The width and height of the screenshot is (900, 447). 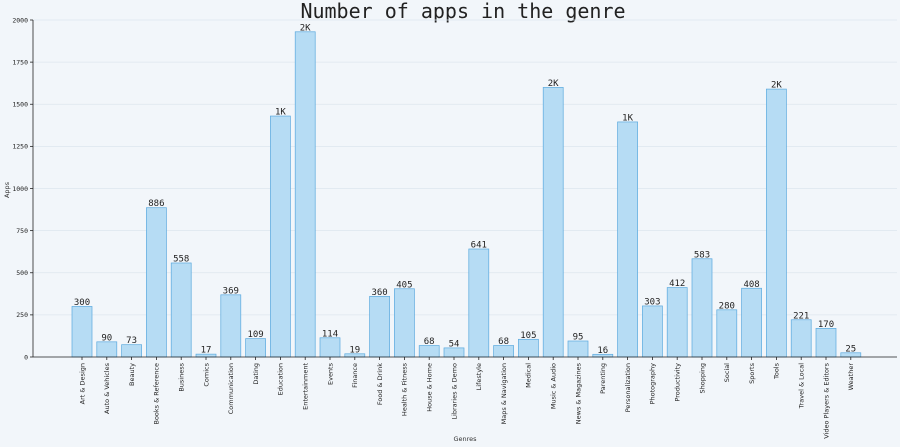 I want to click on x-axis-label: Genres, so click(x=465, y=439).